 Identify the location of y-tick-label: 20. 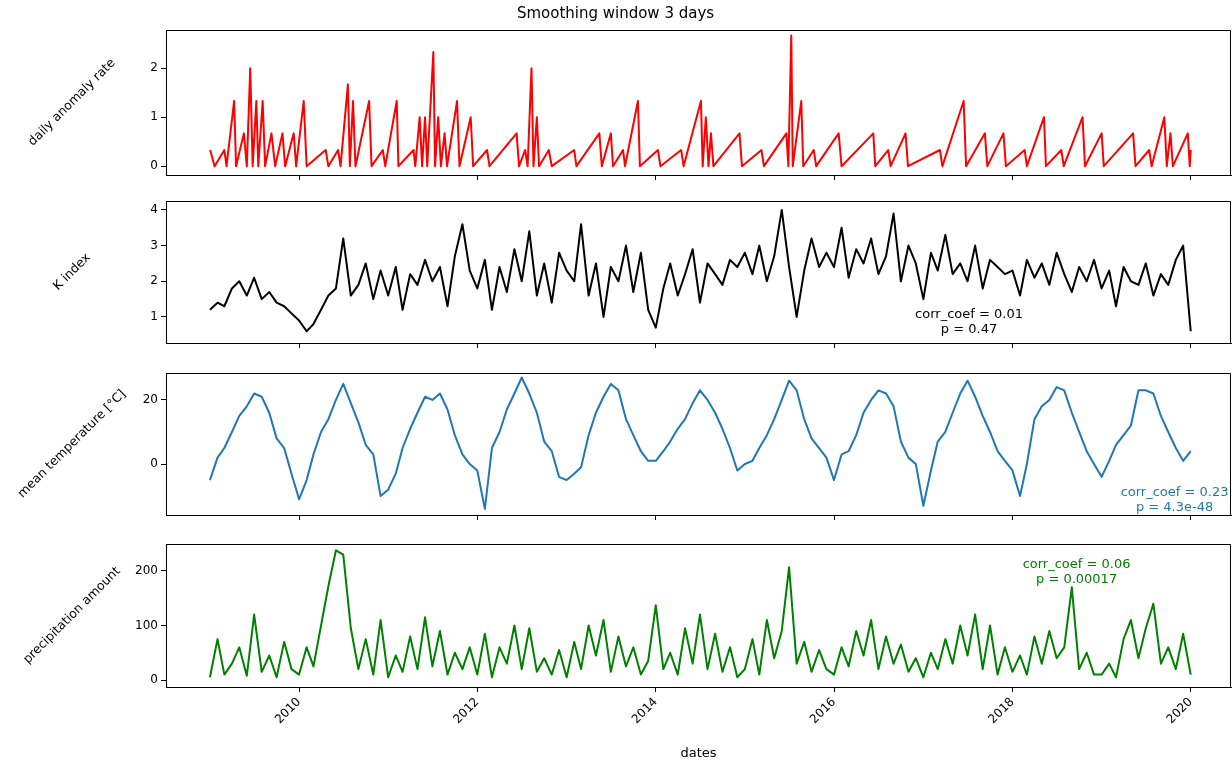
(150, 399).